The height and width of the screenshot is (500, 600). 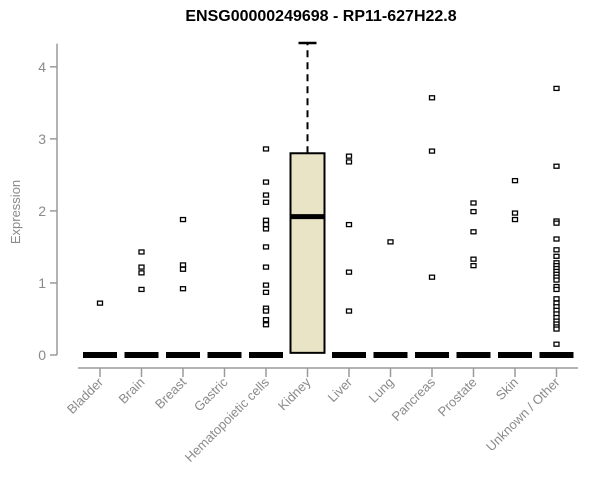 What do you see at coordinates (321, 16) in the screenshot?
I see `chart-title: ENSG00000249698 - RP11-627H22.8` at bounding box center [321, 16].